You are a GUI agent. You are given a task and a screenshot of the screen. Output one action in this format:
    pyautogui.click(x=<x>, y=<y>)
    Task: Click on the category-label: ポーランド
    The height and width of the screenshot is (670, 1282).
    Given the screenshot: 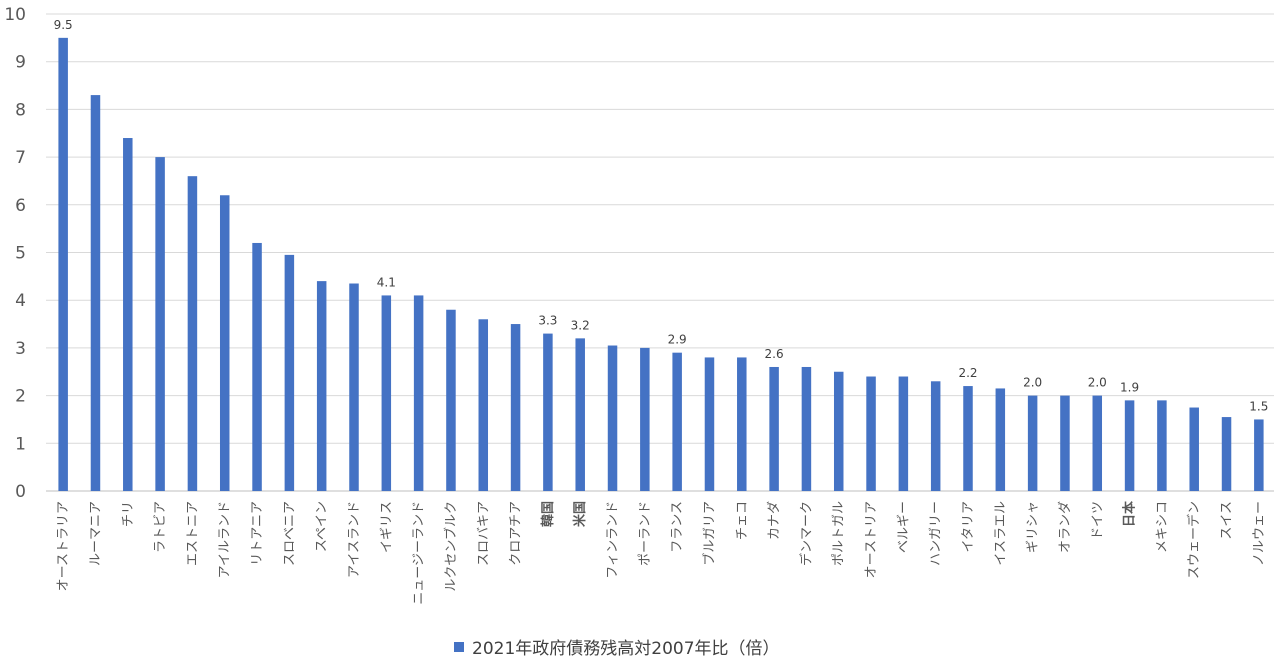 What is the action you would take?
    pyautogui.click(x=645, y=533)
    